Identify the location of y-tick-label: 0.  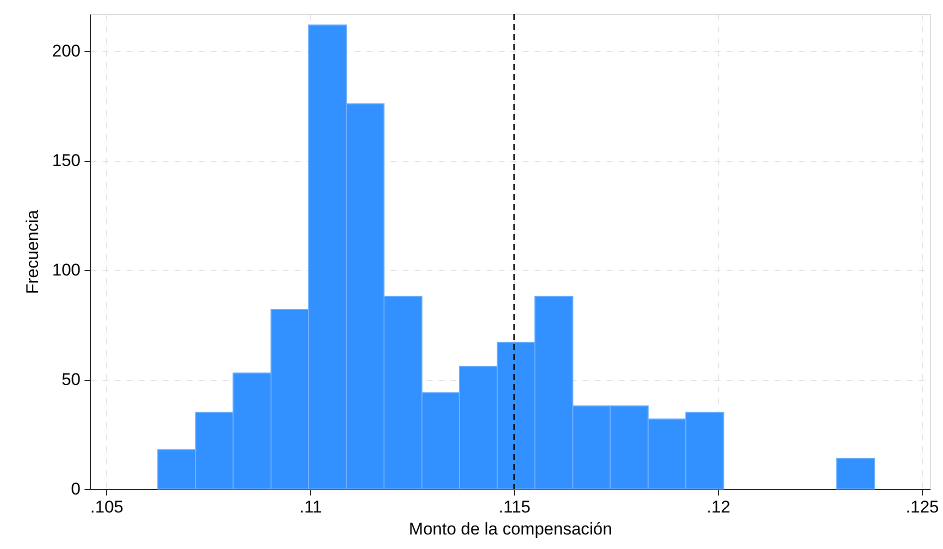
(75, 489).